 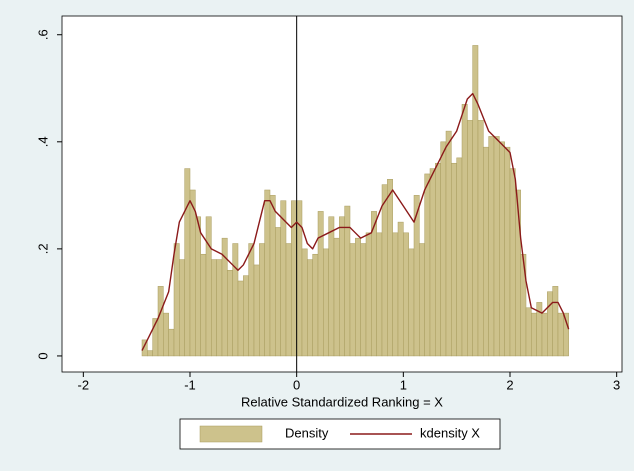 I want to click on y-tick-label: 0, so click(x=42, y=355).